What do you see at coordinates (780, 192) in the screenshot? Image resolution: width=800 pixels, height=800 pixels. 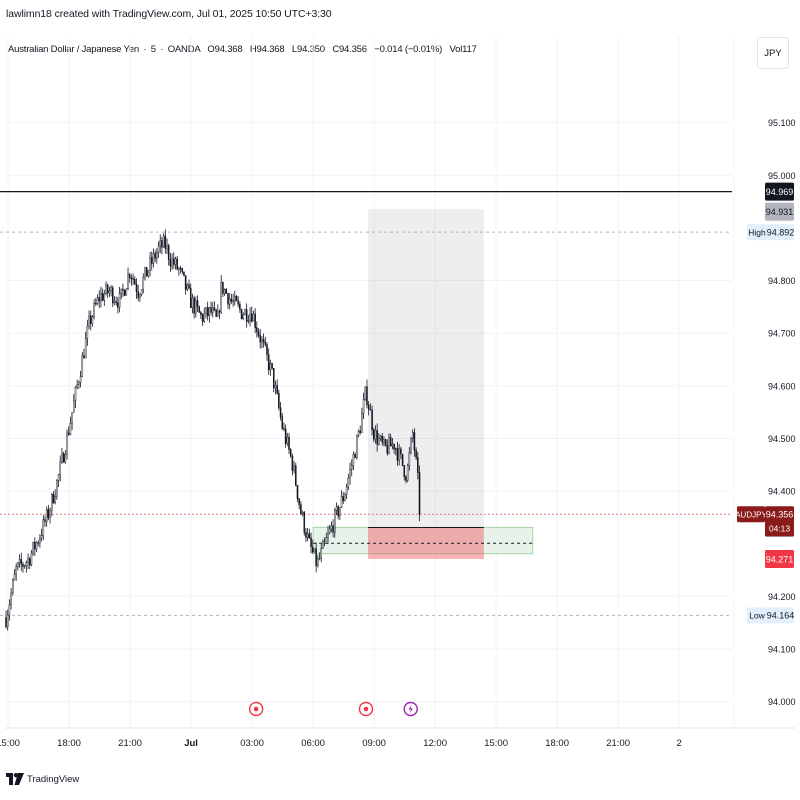 I see `level-969-label: 94.969` at bounding box center [780, 192].